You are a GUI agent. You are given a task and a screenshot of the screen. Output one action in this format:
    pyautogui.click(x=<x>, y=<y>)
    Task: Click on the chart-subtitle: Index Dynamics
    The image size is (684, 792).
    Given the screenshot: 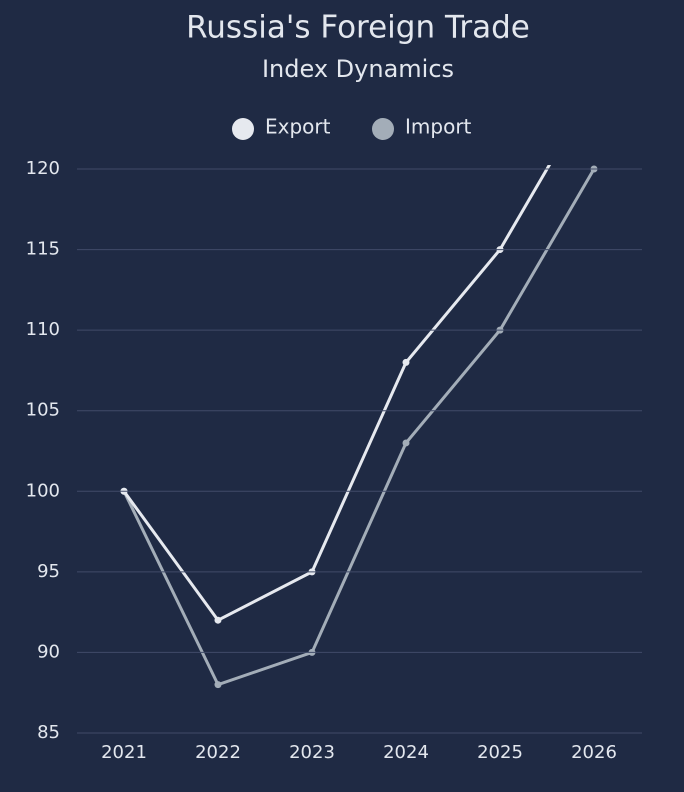 What is the action you would take?
    pyautogui.click(x=358, y=69)
    